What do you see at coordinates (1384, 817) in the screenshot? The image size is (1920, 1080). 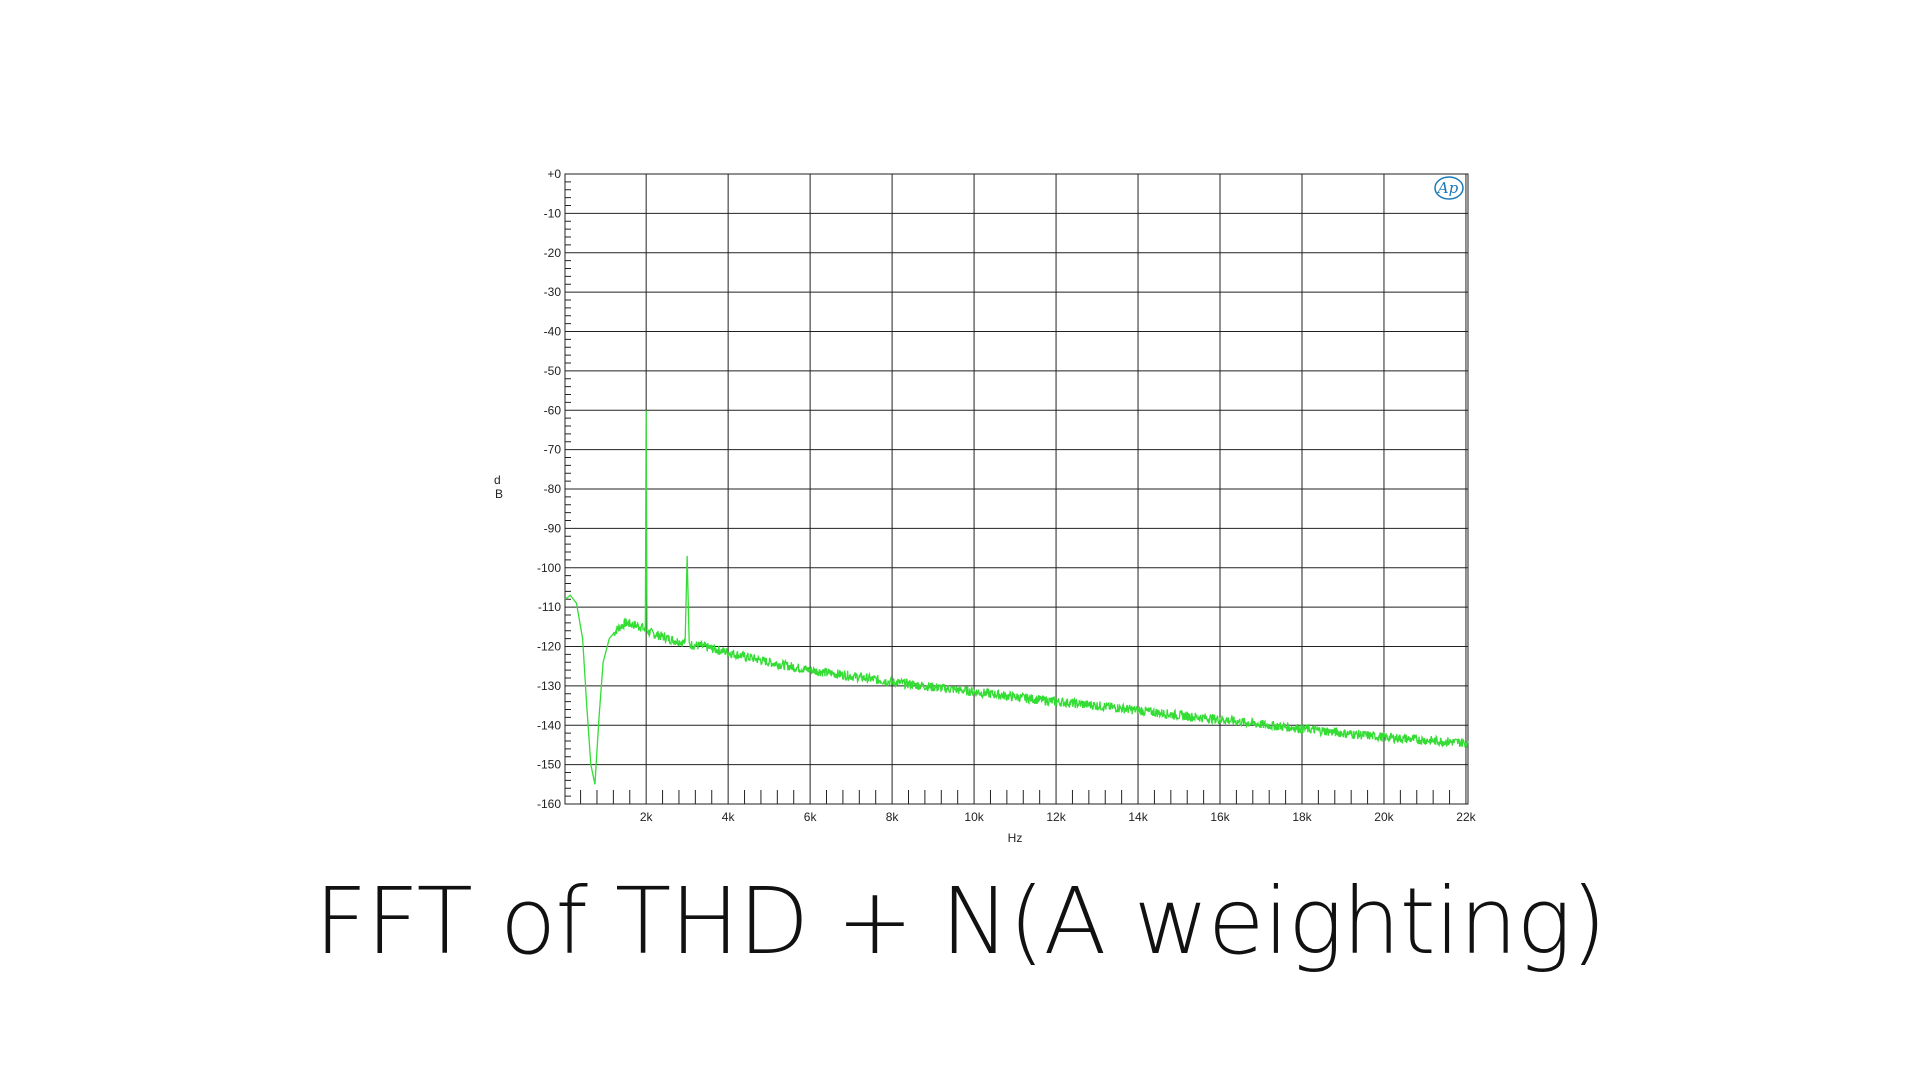 I see `x-tick-label: 20k` at bounding box center [1384, 817].